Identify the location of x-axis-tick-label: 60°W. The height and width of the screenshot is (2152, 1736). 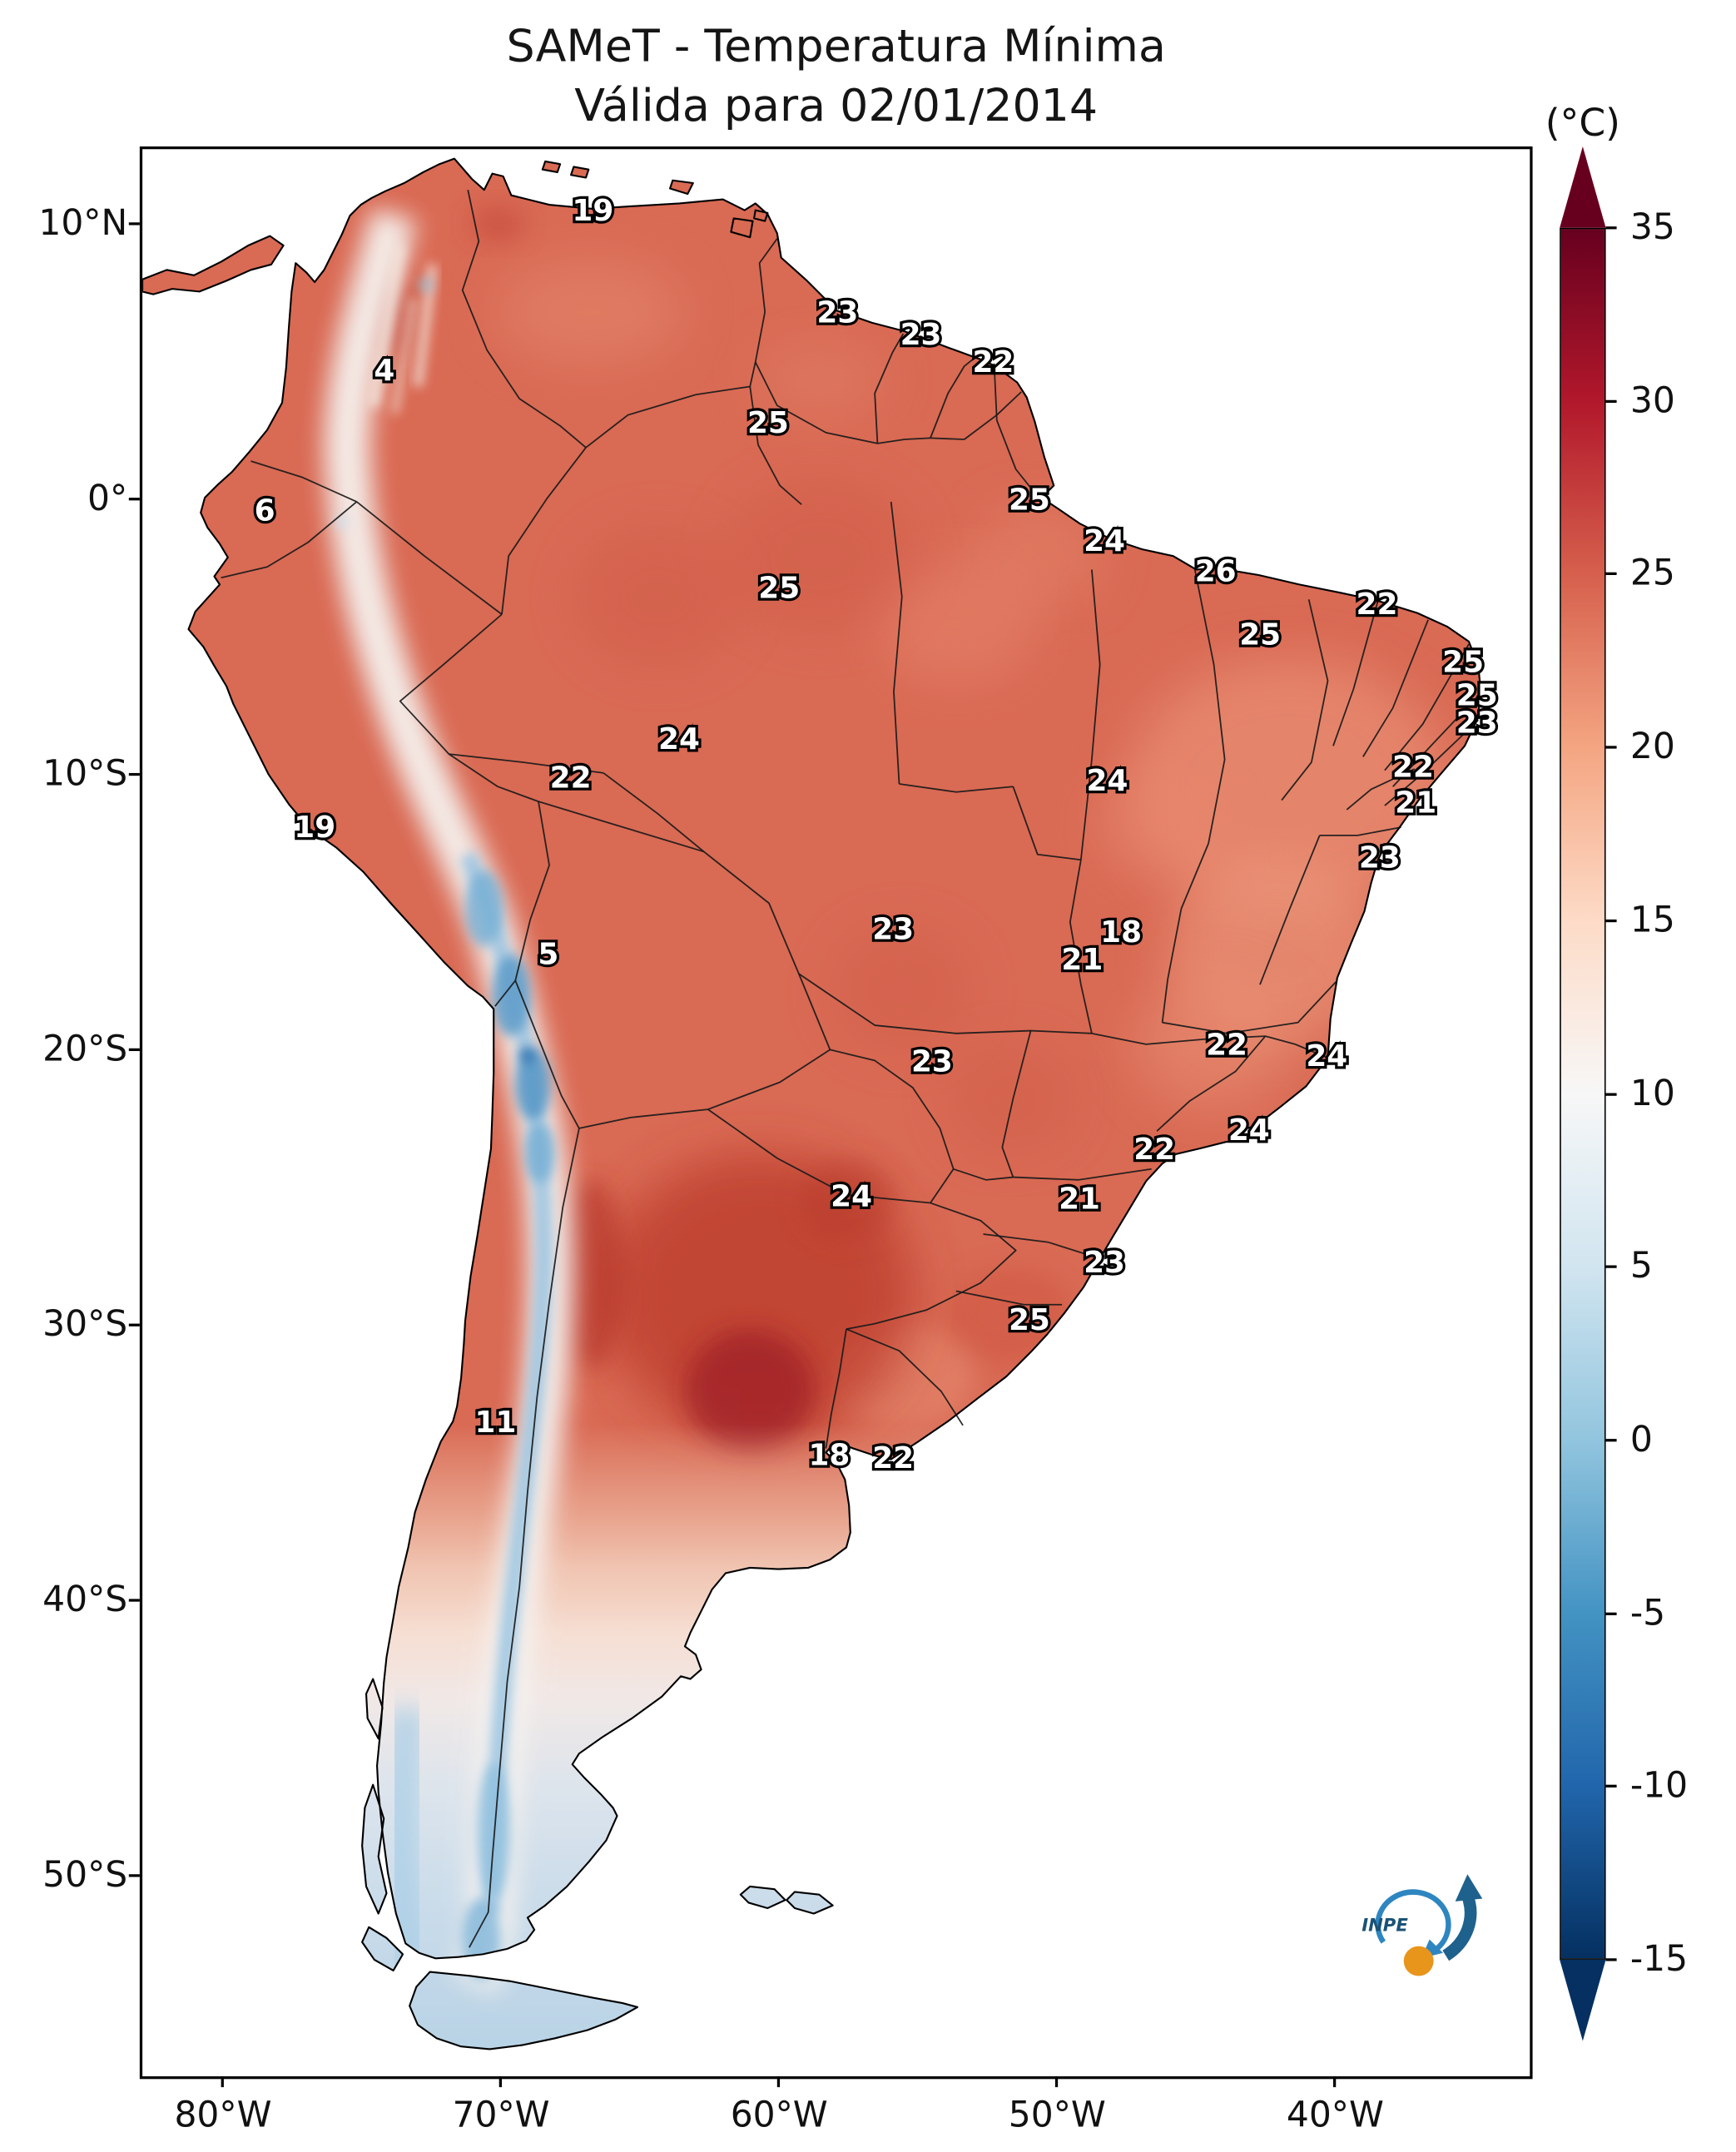
(779, 2115).